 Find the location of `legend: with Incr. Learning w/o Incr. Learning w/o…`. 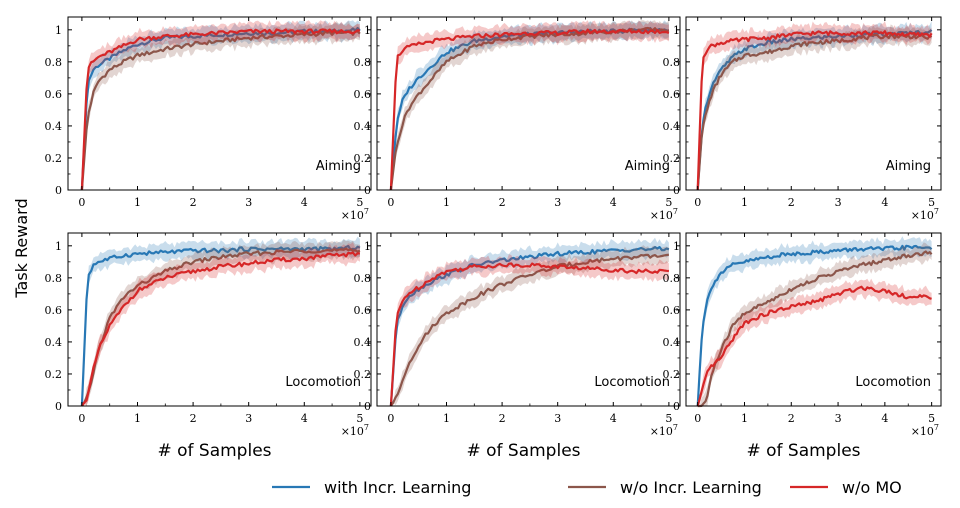

legend: with Incr. Learning w/o Incr. Learning w/o… is located at coordinates (587, 487).